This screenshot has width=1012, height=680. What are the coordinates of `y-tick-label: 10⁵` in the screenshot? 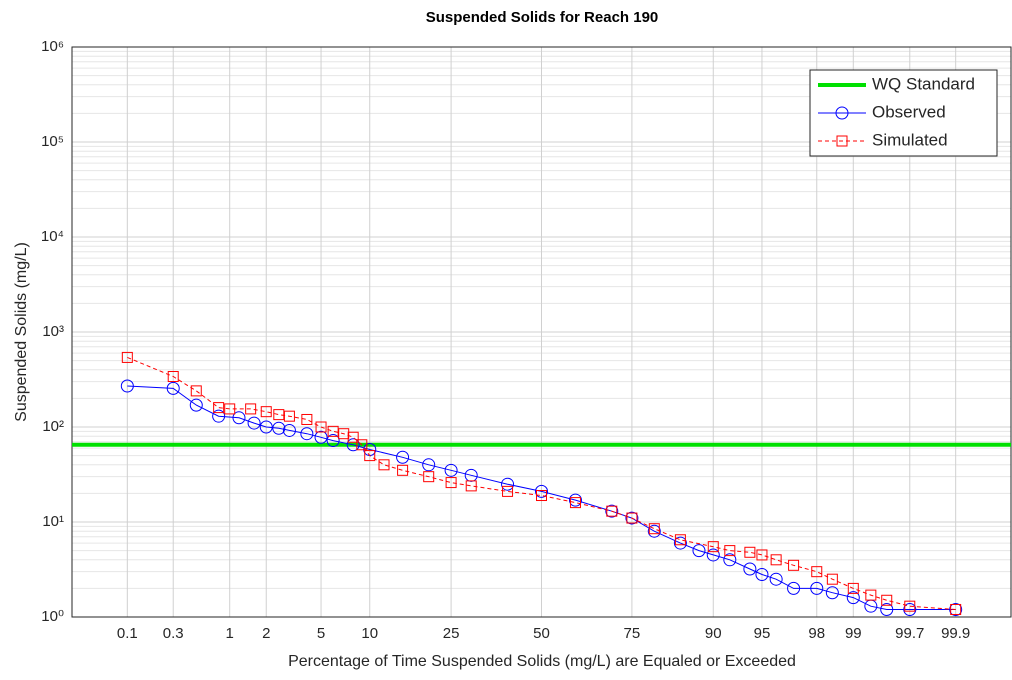 It's located at (52, 141).